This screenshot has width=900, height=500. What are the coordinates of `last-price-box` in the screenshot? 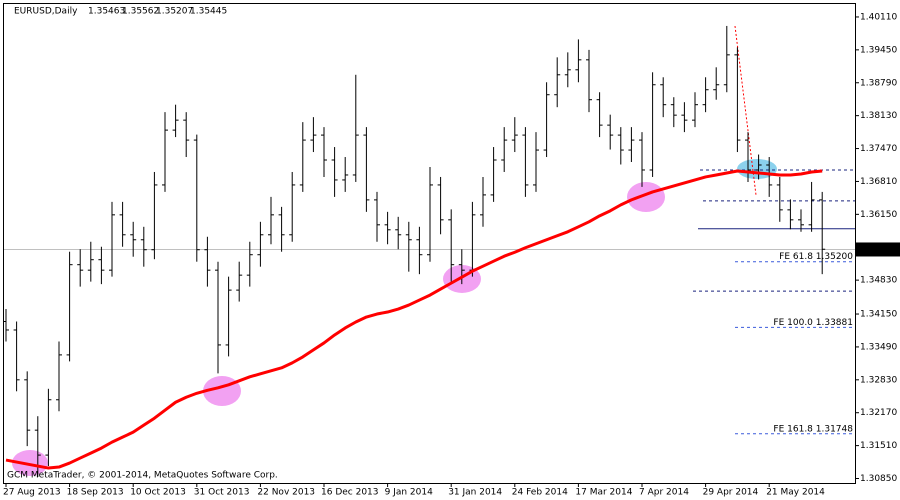 It's located at (878, 249).